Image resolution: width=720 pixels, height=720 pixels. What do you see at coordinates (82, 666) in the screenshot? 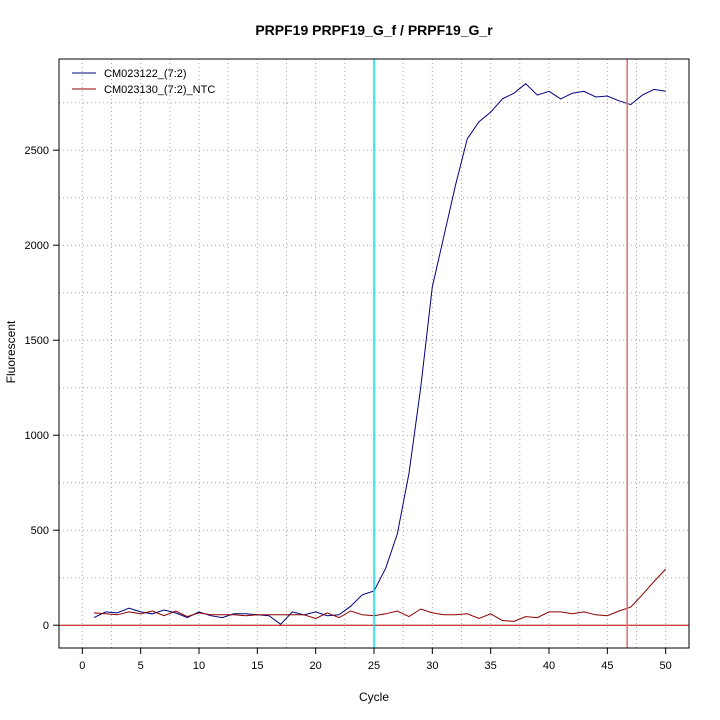
I see `x-tick-label: 0` at bounding box center [82, 666].